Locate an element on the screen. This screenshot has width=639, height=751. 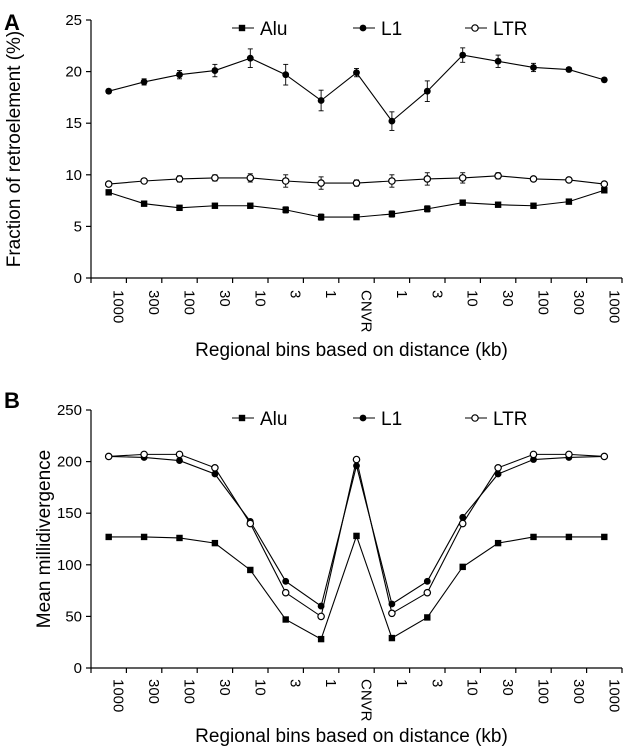
y-axis-title: Mean millidivergence is located at coordinates (44, 539).